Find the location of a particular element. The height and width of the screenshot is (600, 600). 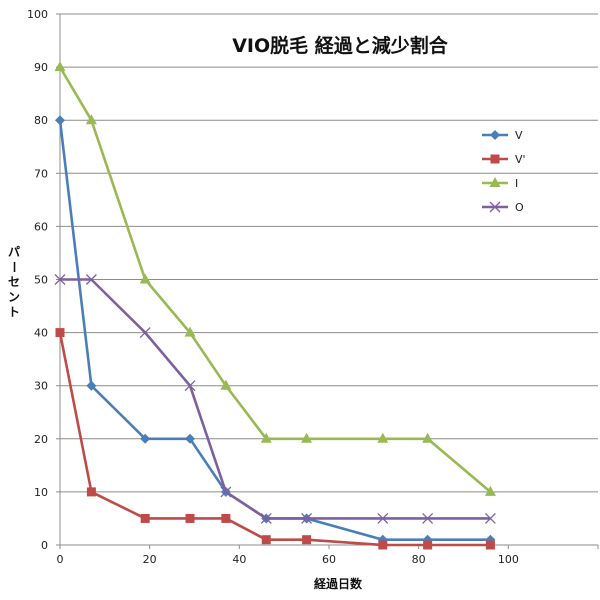

y-tick-label: 20 is located at coordinates (41, 439).